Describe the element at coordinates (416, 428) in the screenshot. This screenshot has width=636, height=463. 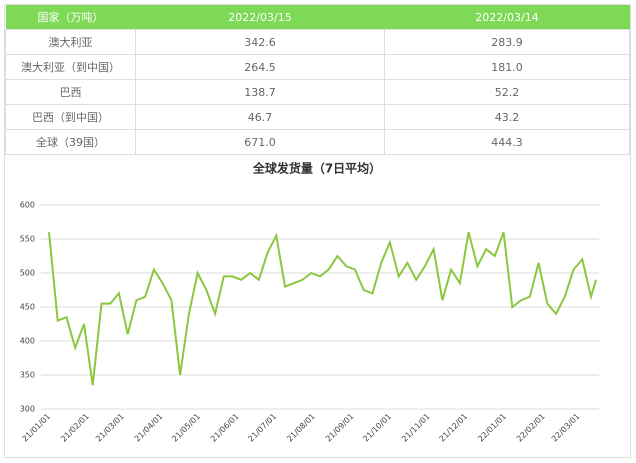
I see `x-tick-label: 21/11/01` at that location.